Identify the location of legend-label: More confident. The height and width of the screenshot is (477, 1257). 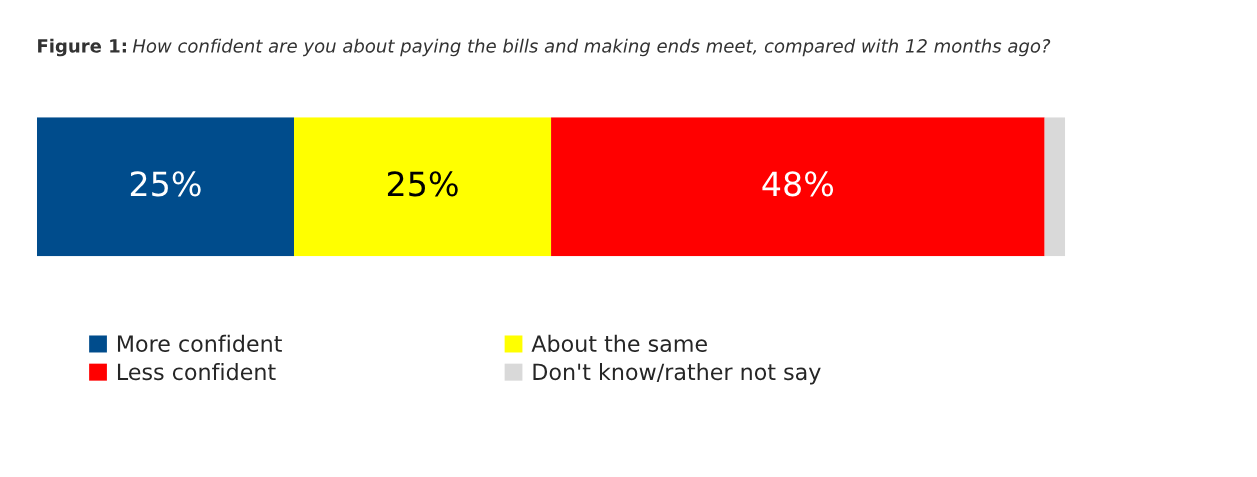
(199, 343).